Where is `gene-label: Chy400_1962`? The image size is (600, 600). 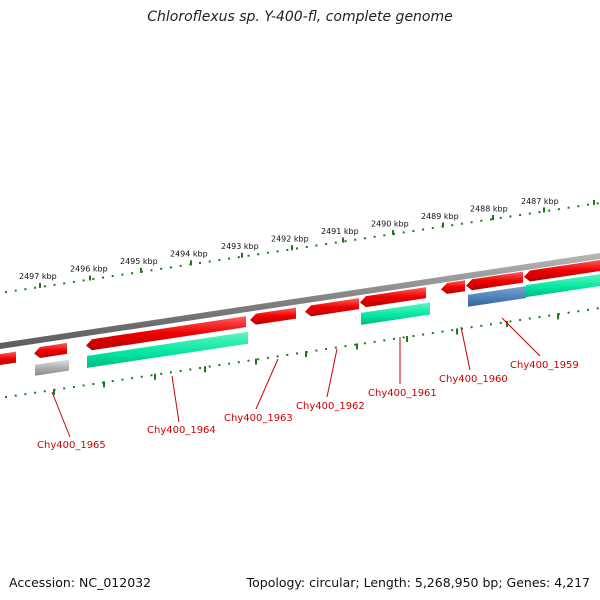 gene-label: Chy400_1962 is located at coordinates (330, 406).